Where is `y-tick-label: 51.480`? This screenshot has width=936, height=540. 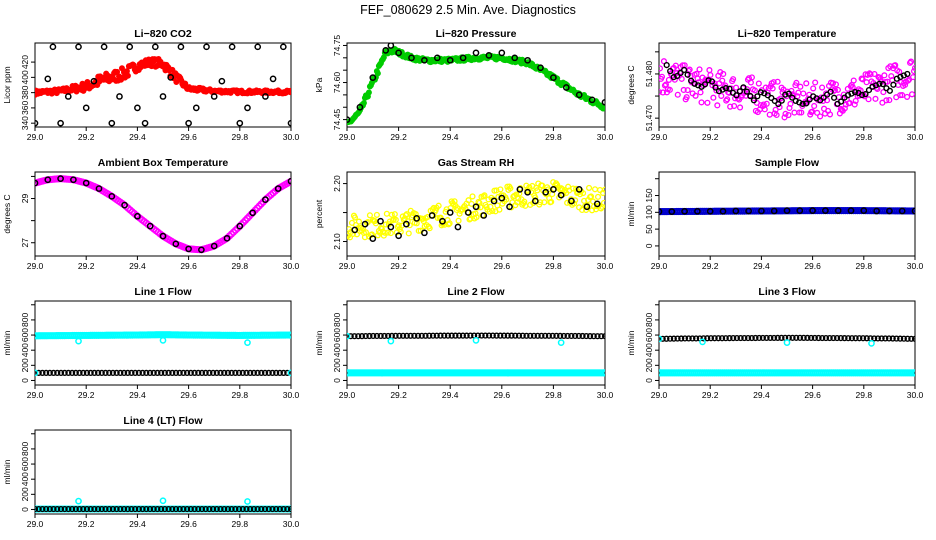 y-tick-label: 51.480 is located at coordinates (649, 74).